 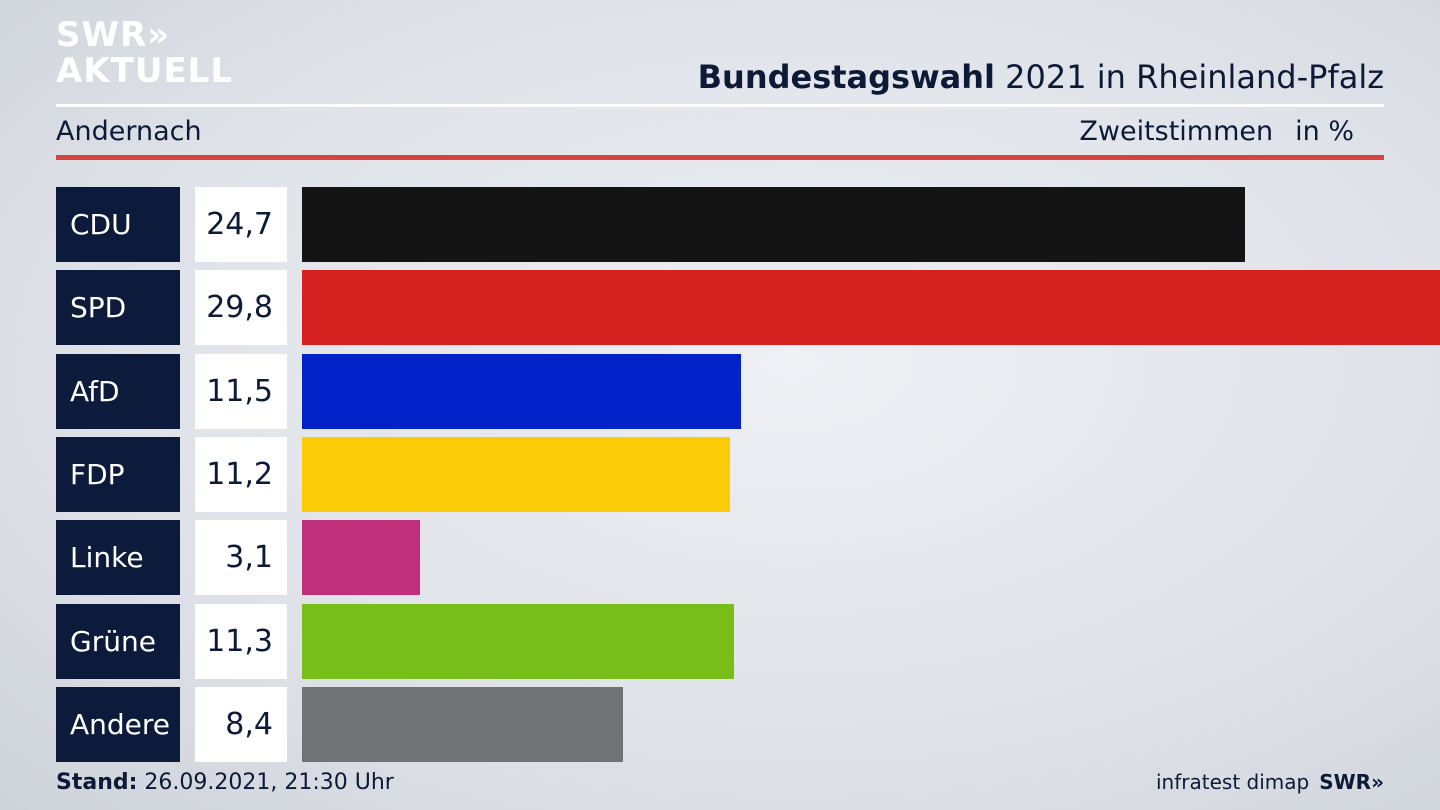 What do you see at coordinates (1324, 131) in the screenshot?
I see `unit-label: in %` at bounding box center [1324, 131].